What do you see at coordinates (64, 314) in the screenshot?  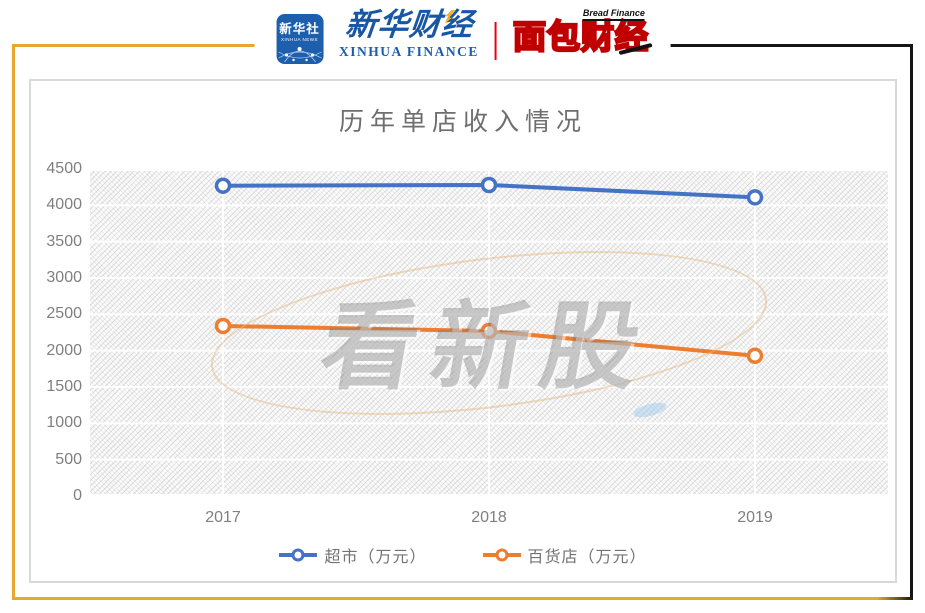 I see `y-axis-tick-label: 2500` at bounding box center [64, 314].